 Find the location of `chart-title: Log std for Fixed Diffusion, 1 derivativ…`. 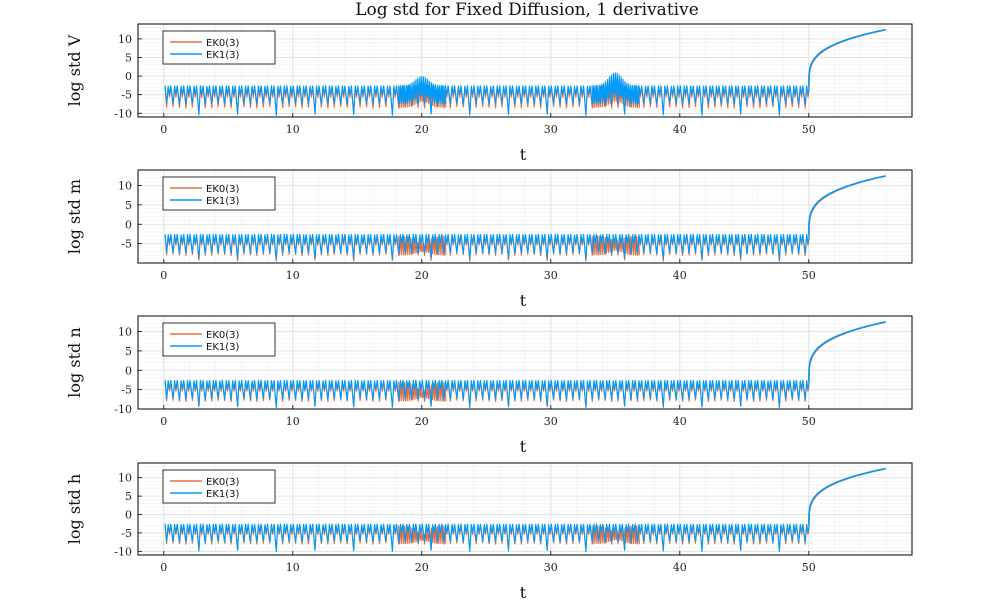

chart-title: Log std for Fixed Diffusion, 1 derivativ… is located at coordinates (527, 10).